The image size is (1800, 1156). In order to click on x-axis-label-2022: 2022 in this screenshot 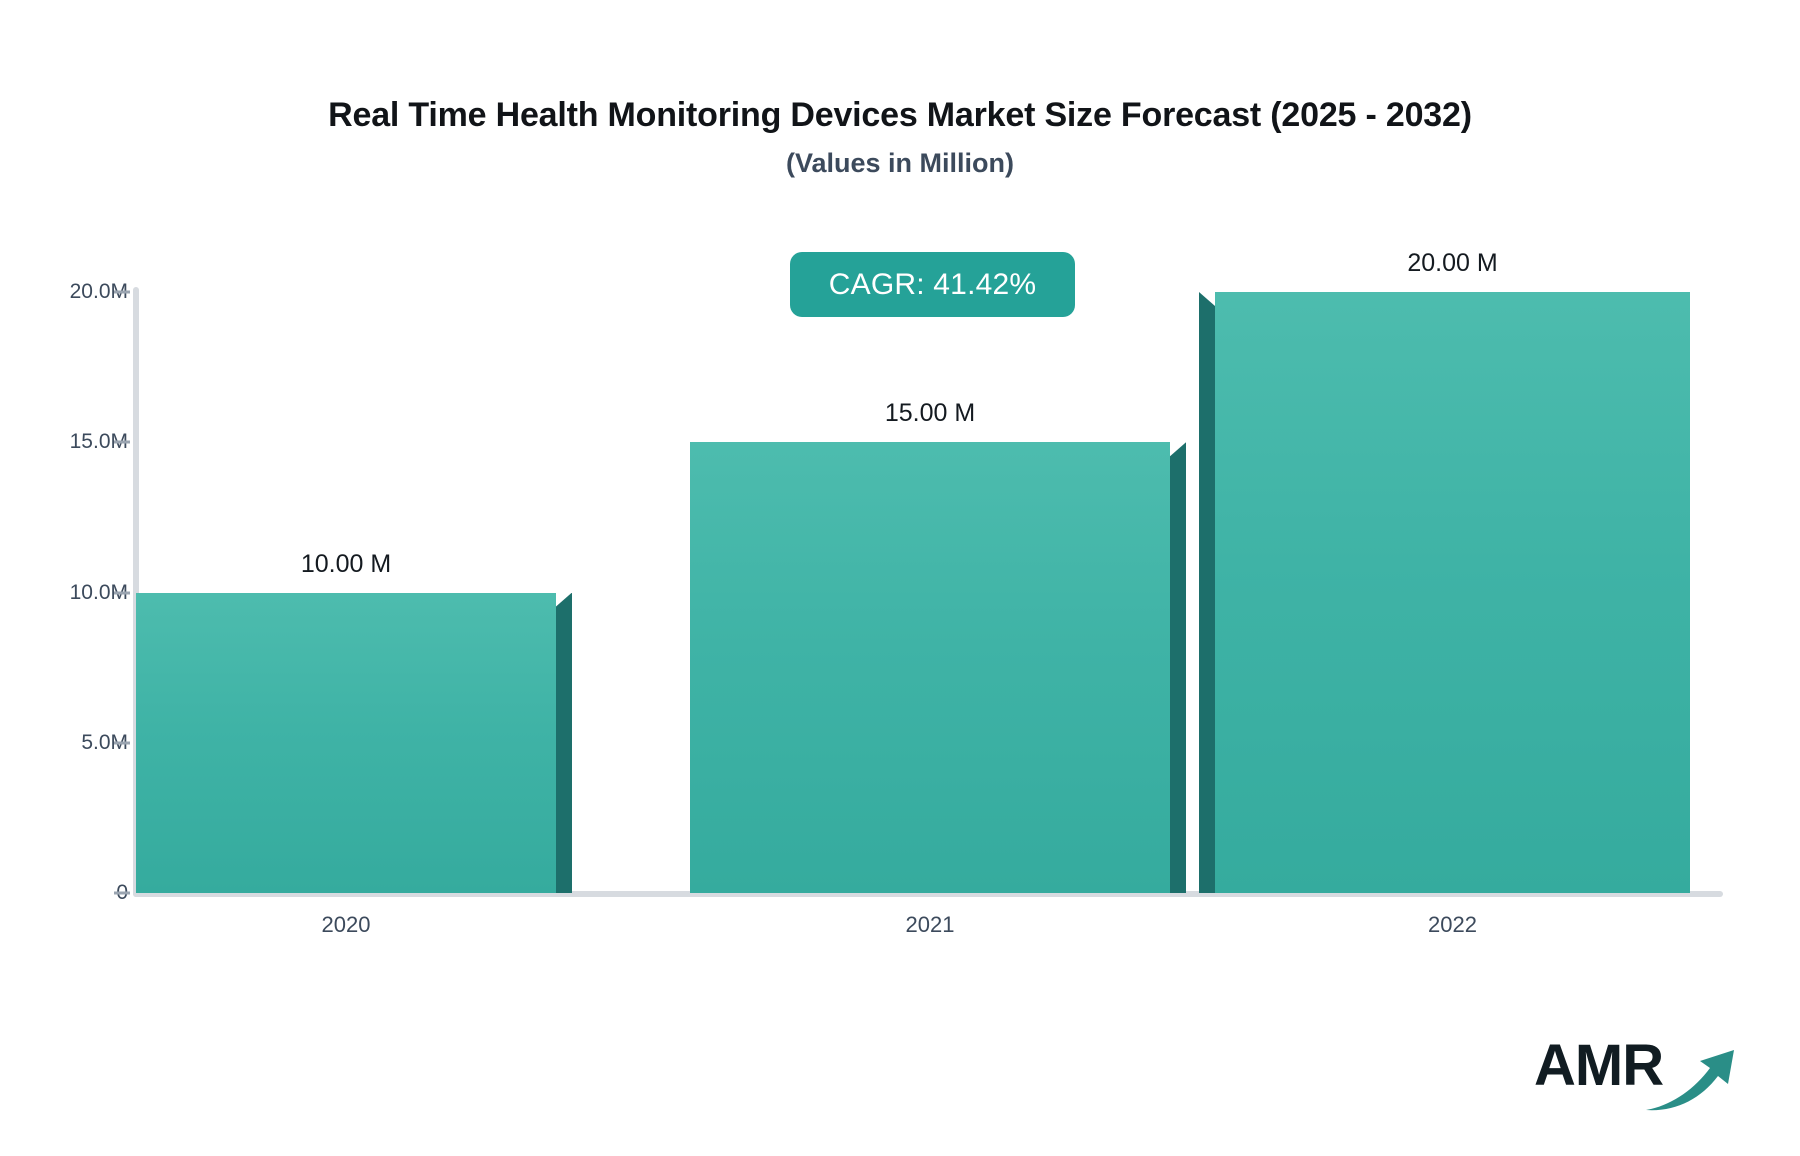, I will do `click(1452, 924)`.